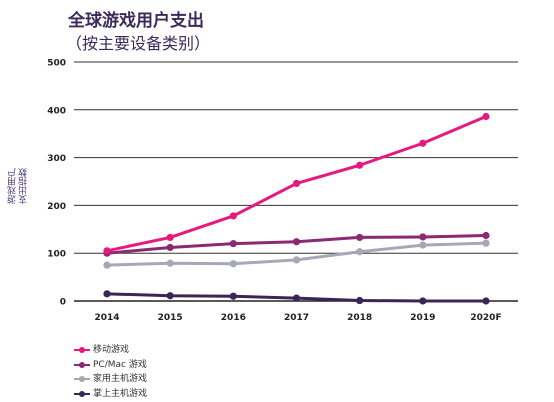  I want to click on y-tick-label-200: 200, so click(56, 207).